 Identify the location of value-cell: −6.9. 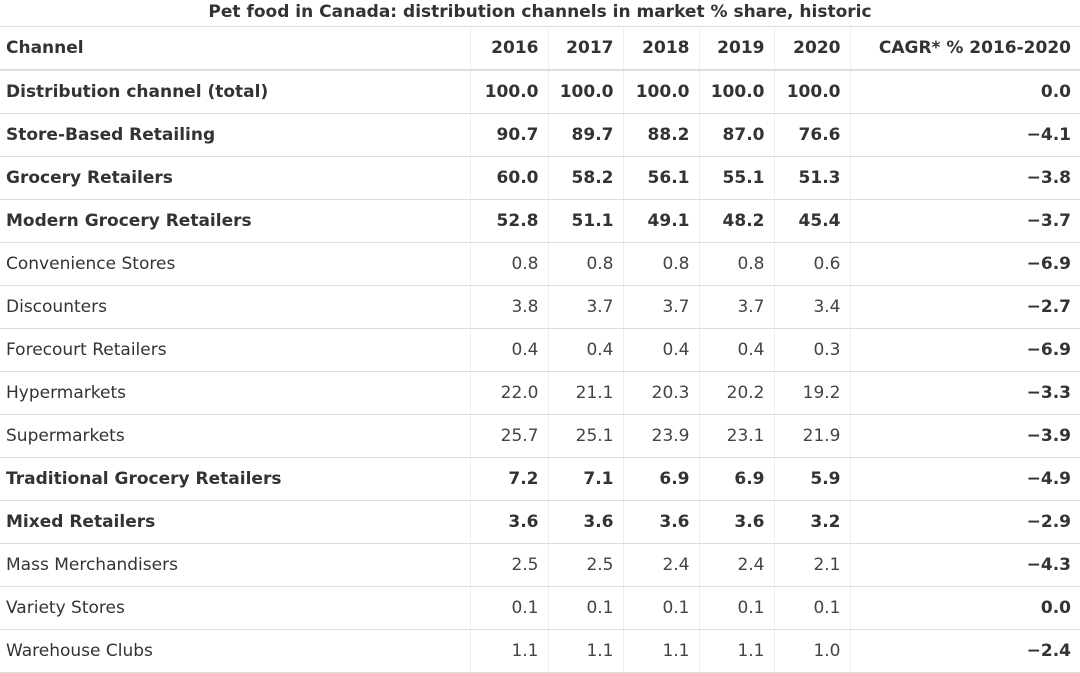
(964, 264).